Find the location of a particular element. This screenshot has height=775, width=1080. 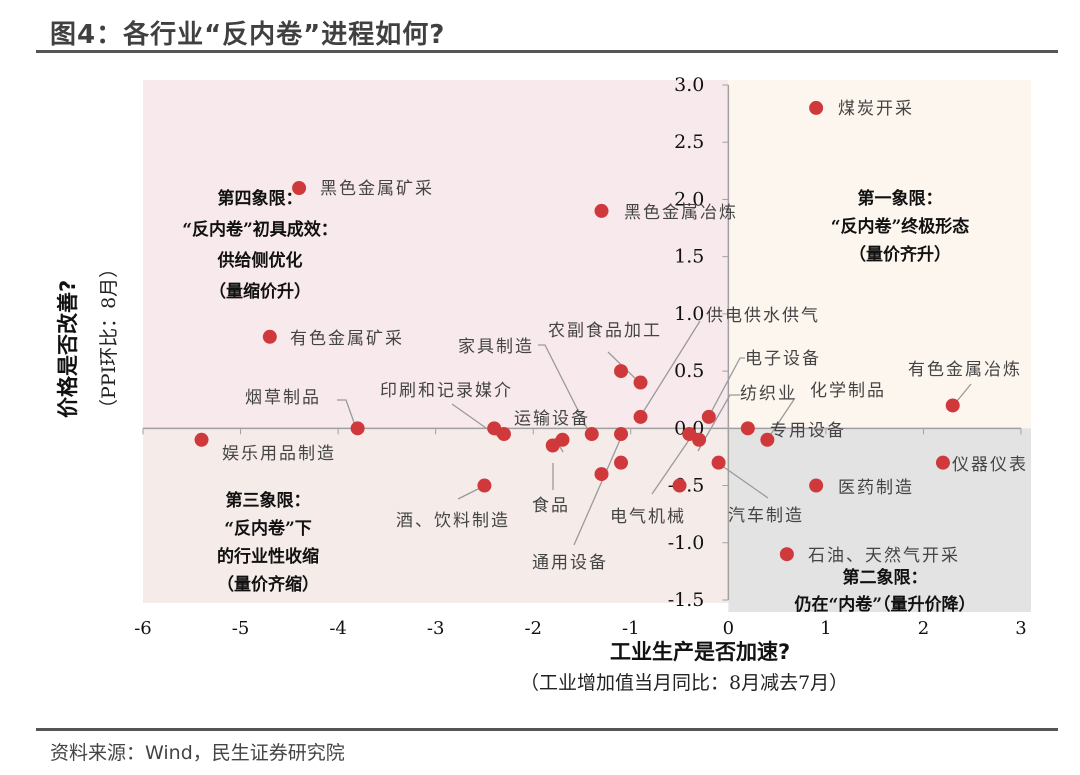

point-label: 印刷和记录媒介 is located at coordinates (446, 391).